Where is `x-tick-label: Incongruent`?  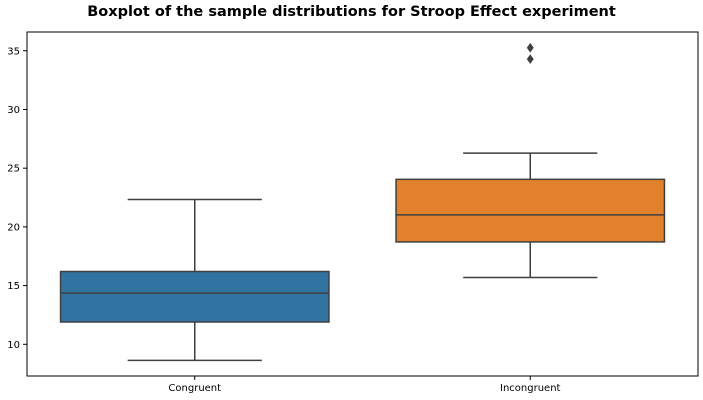
x-tick-label: Incongruent is located at coordinates (530, 388).